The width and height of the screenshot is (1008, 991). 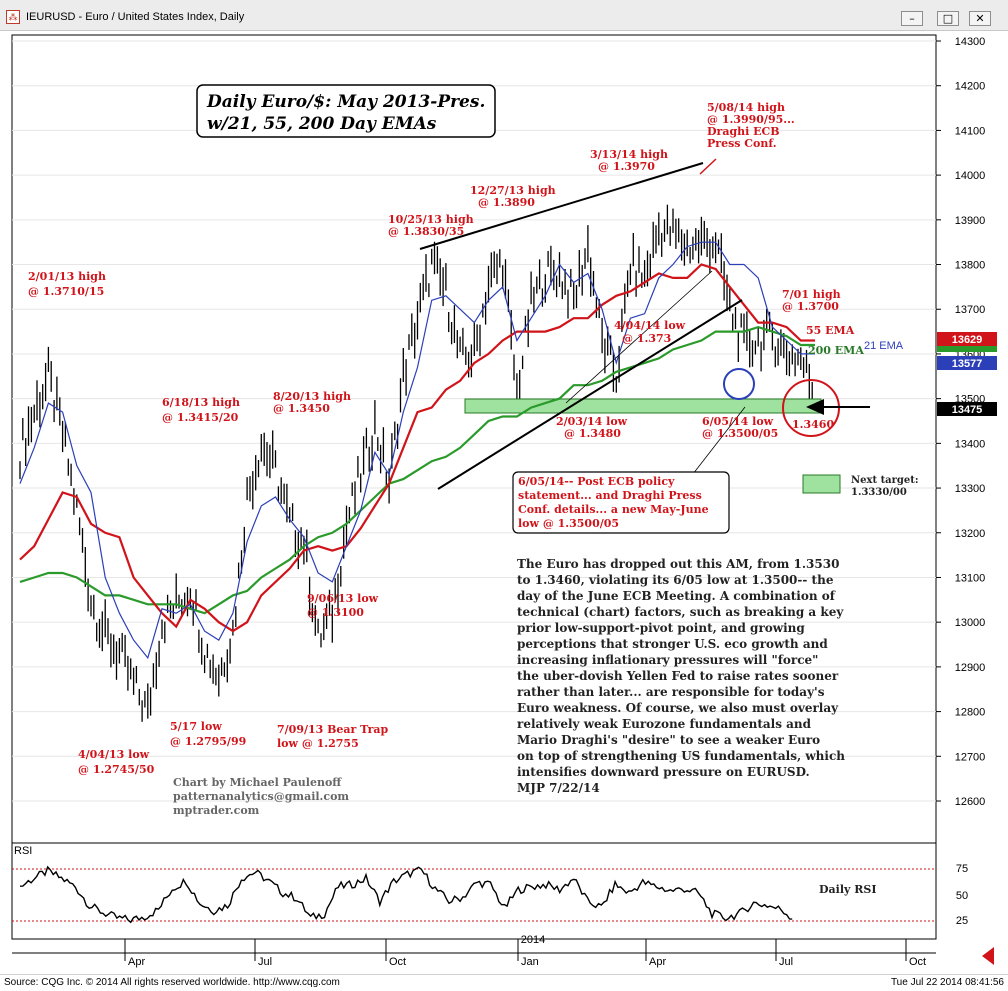 I want to click on callout-box, so click(x=621, y=502).